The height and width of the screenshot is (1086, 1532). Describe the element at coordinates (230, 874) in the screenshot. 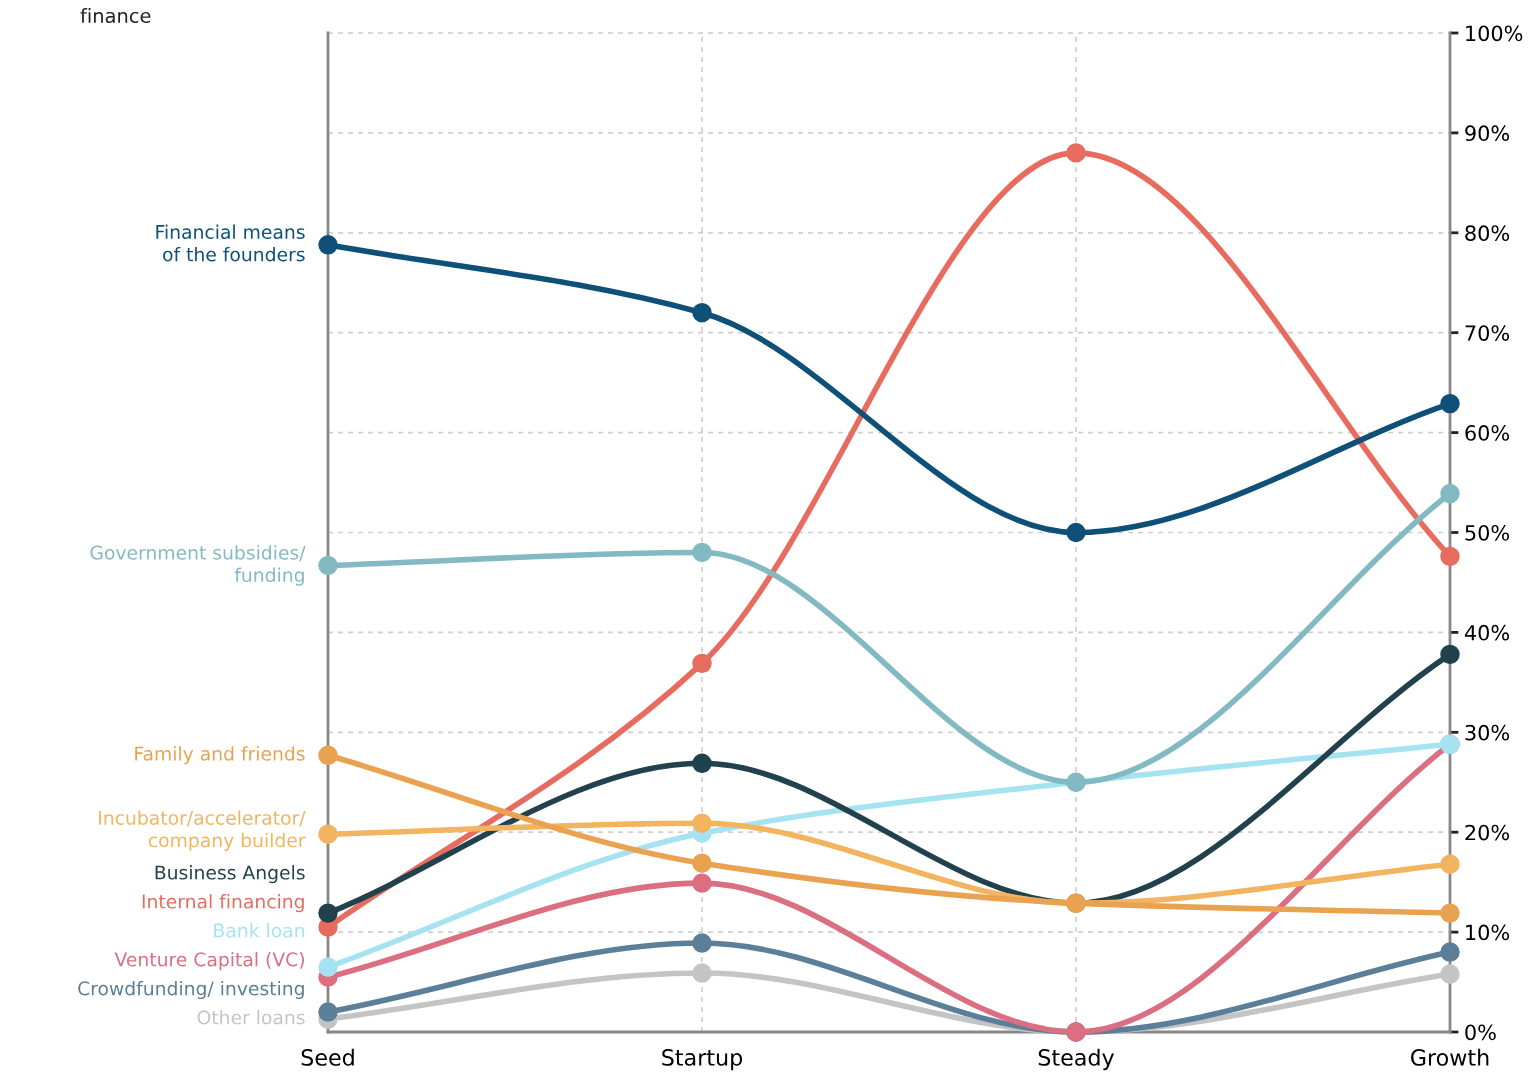

I see `series-label: Business Angels` at that location.